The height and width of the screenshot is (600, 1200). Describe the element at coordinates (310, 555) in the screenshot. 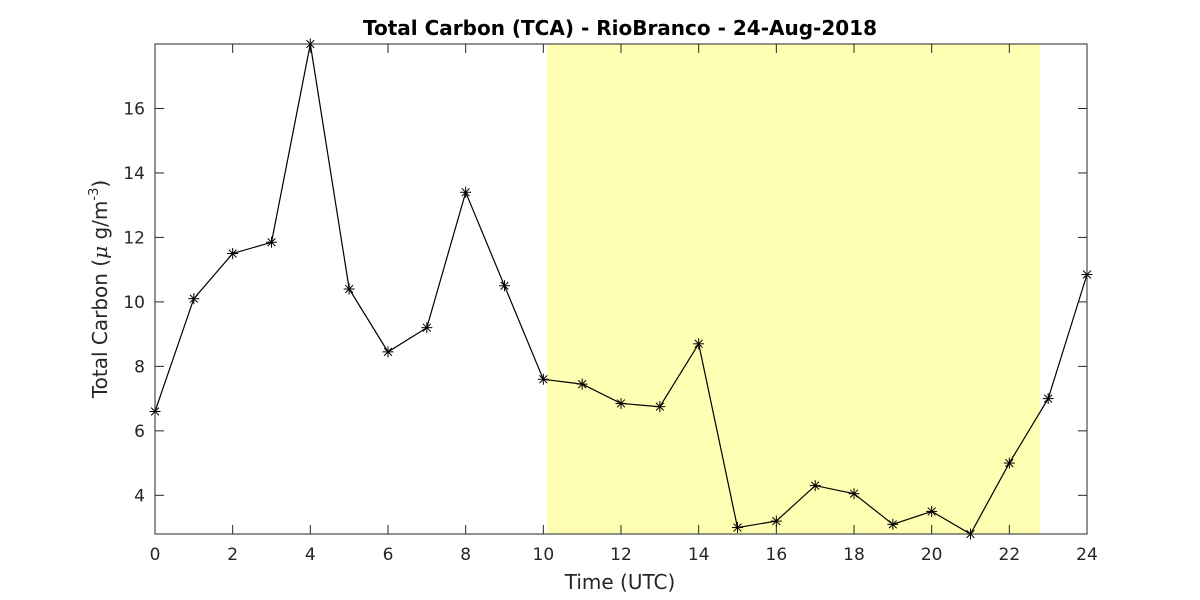

I see `x-tick-label: 4` at that location.